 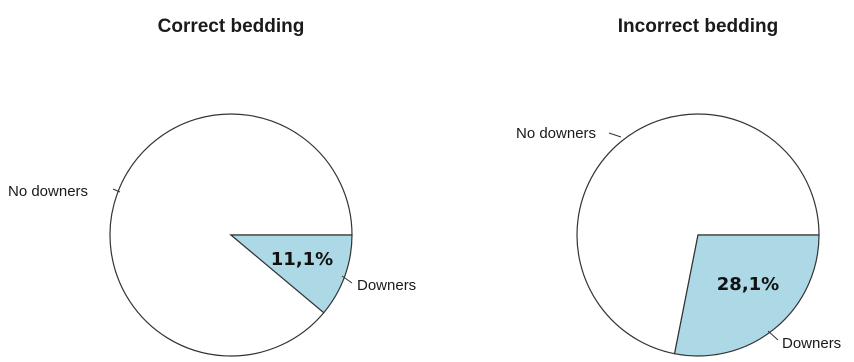 What do you see at coordinates (748, 284) in the screenshot?
I see `data-label-downers-percent: 28,1%` at bounding box center [748, 284].